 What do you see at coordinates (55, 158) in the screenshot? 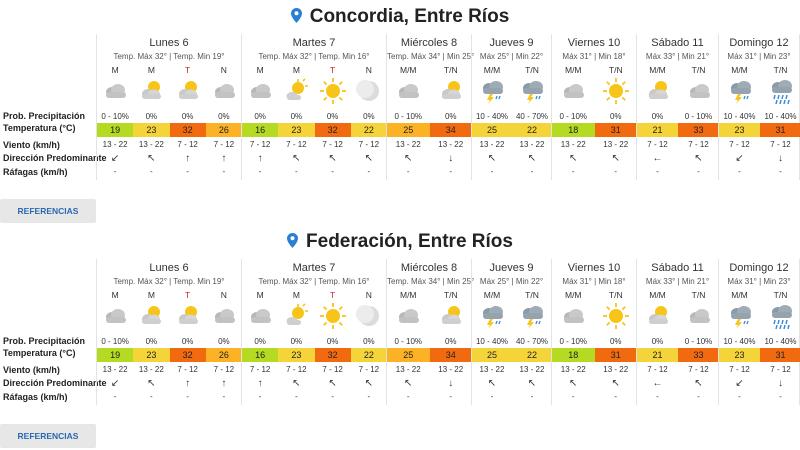
I see `row-label-direction: Dirección Predominante` at bounding box center [55, 158].